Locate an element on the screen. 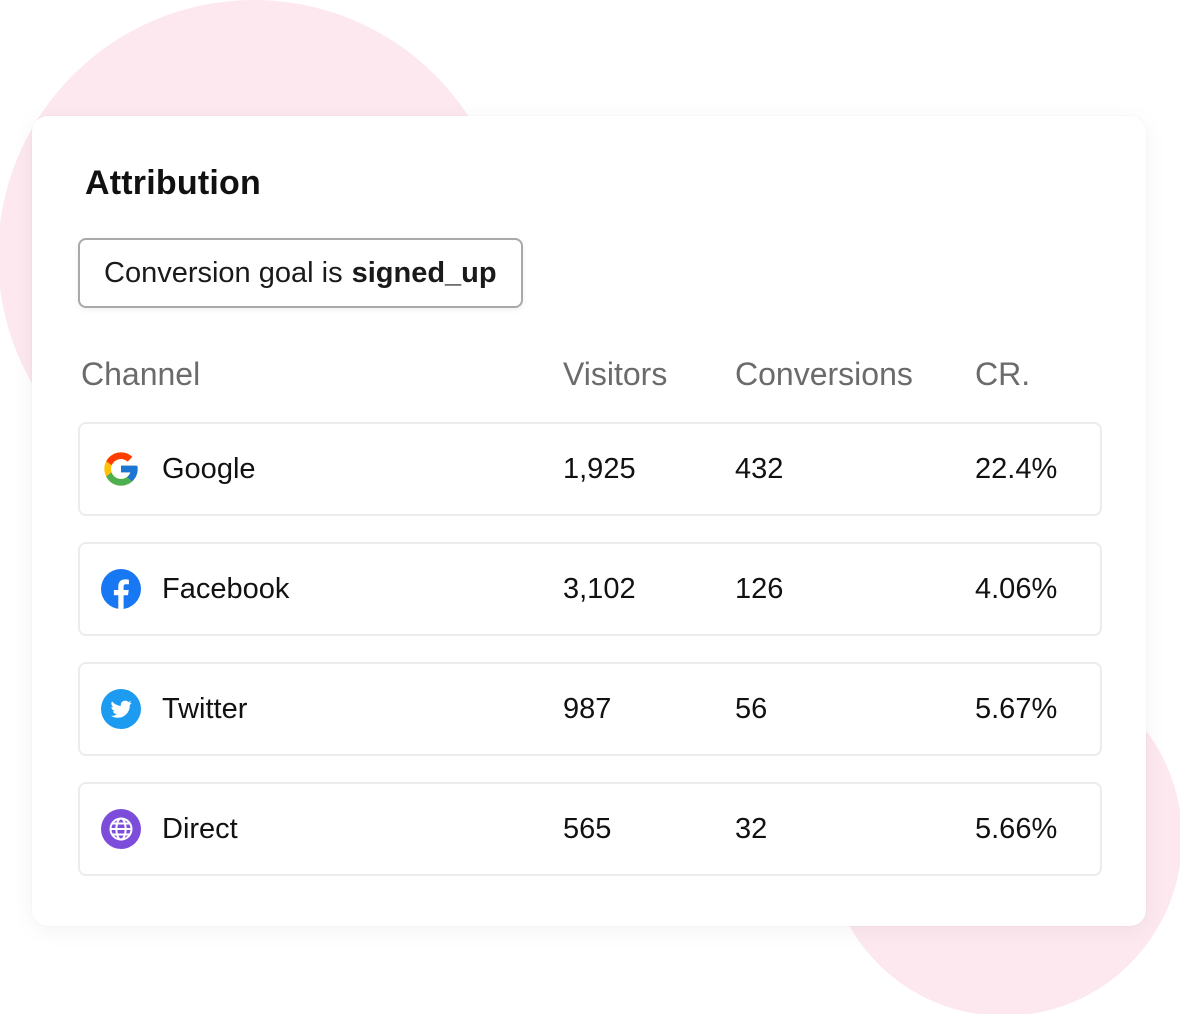 This screenshot has width=1180, height=1014. header-cr: CR. is located at coordinates (1003, 374).